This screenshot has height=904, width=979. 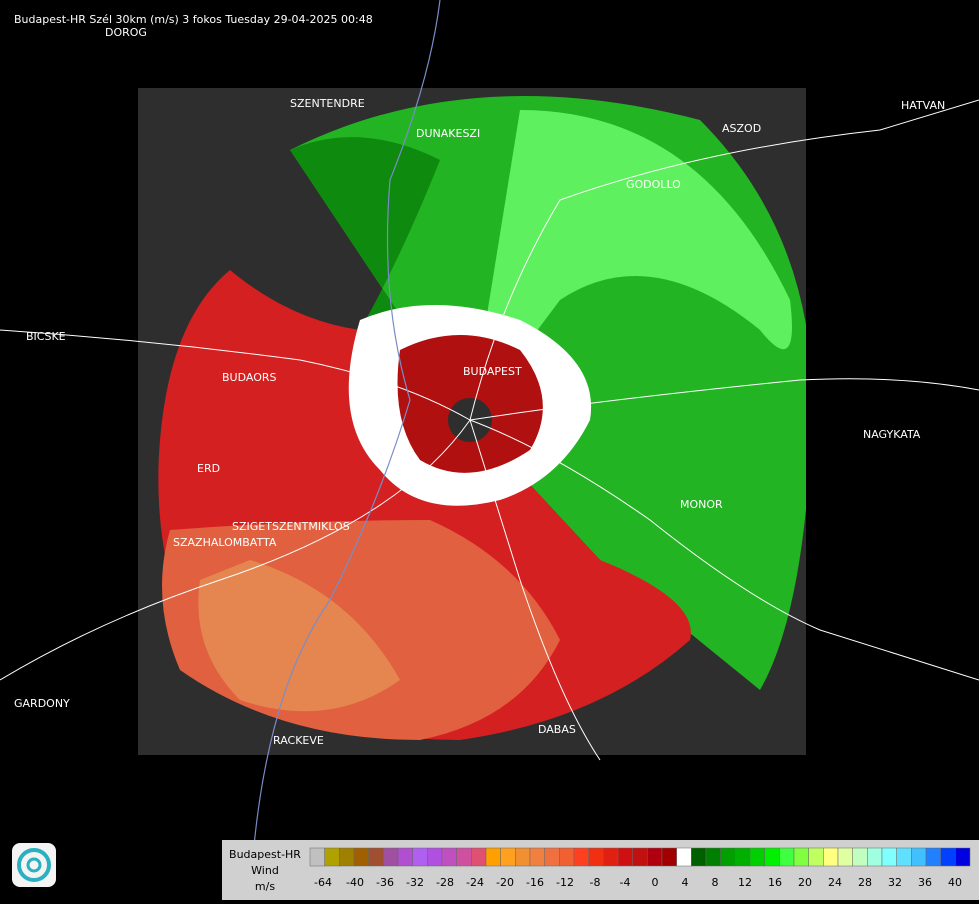 I want to click on legend-label: -32, so click(x=415, y=882).